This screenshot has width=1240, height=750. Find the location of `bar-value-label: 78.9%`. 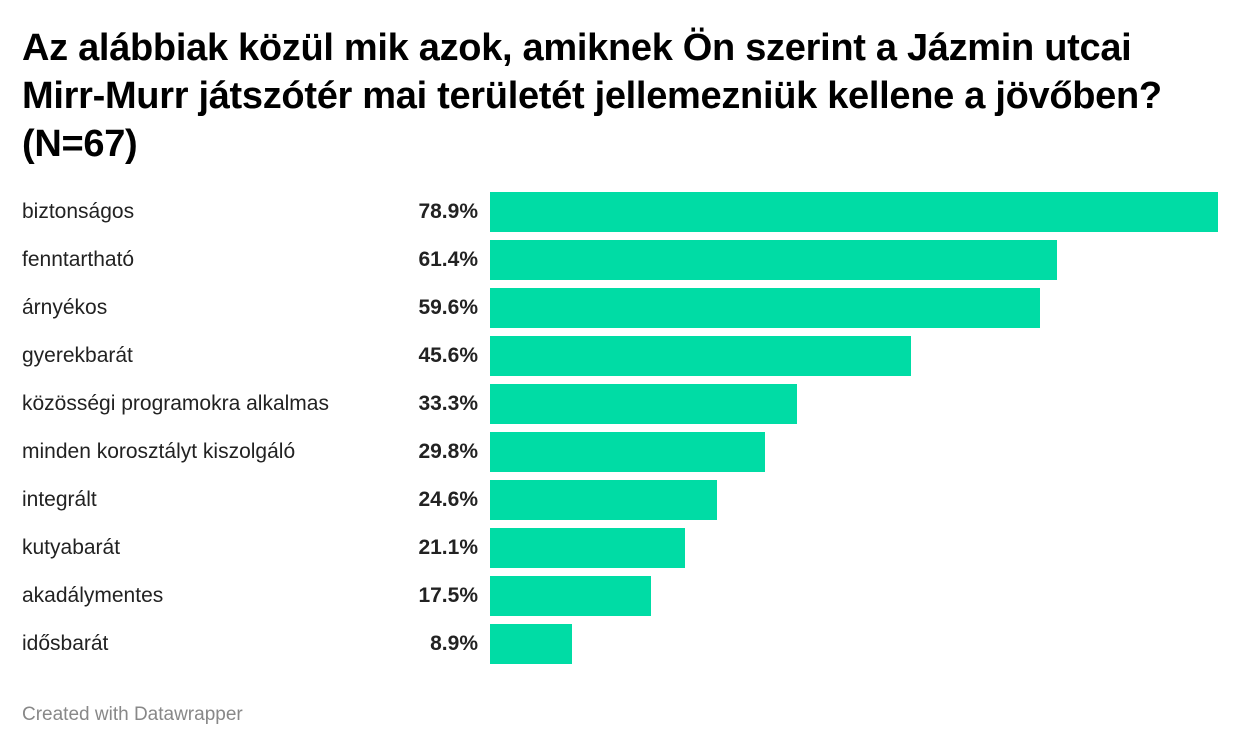

bar-value-label: 78.9% is located at coordinates (448, 211).